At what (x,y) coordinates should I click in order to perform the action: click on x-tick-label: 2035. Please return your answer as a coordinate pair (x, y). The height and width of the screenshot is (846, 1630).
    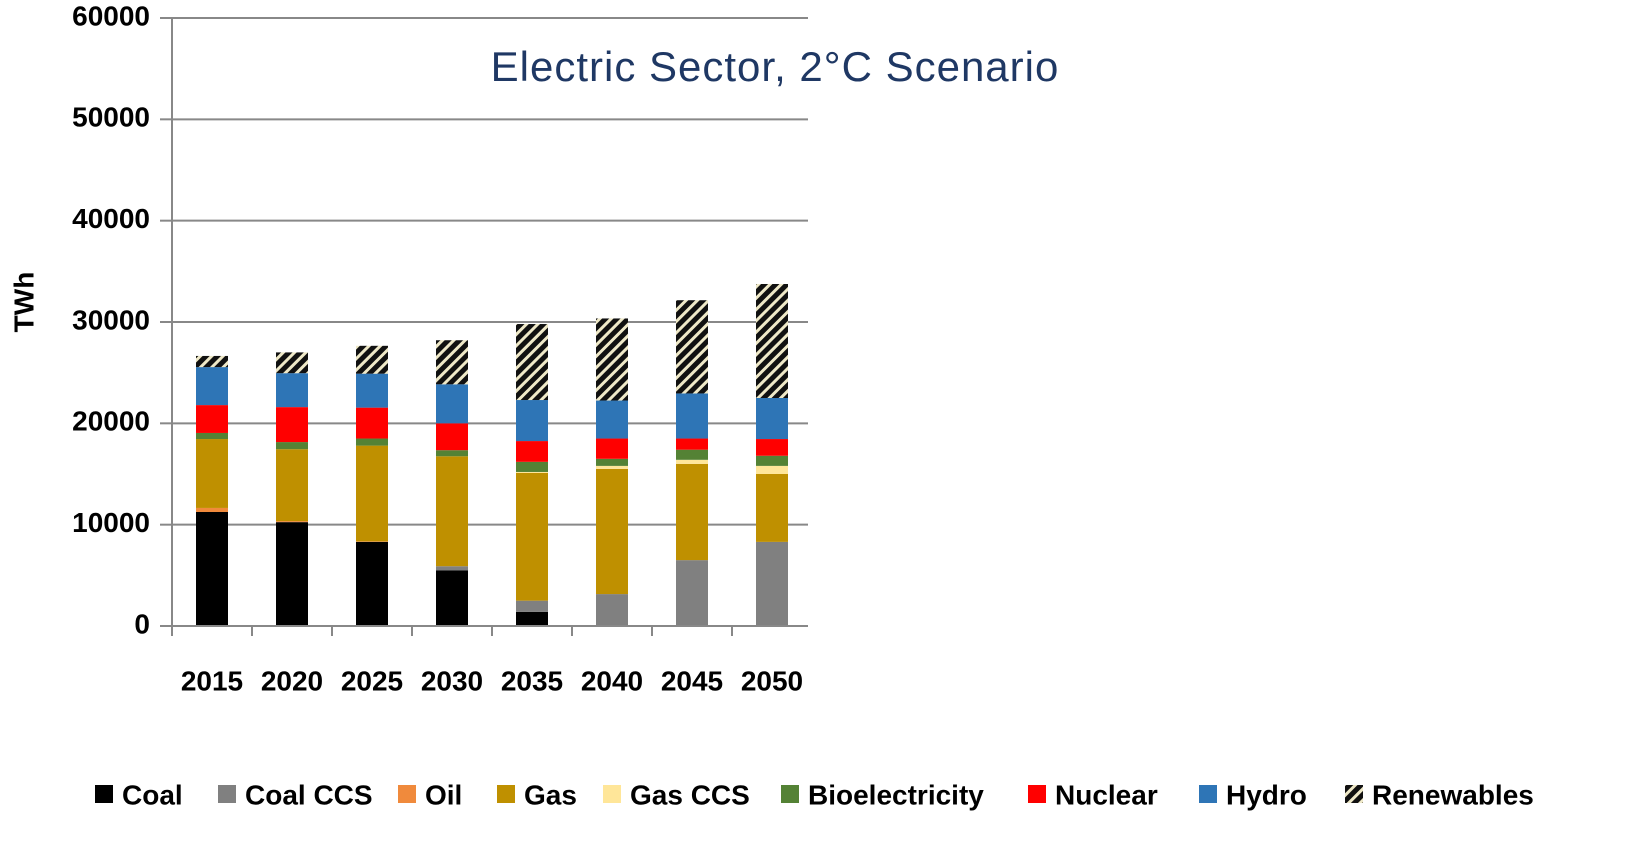
    Looking at the image, I should click on (532, 680).